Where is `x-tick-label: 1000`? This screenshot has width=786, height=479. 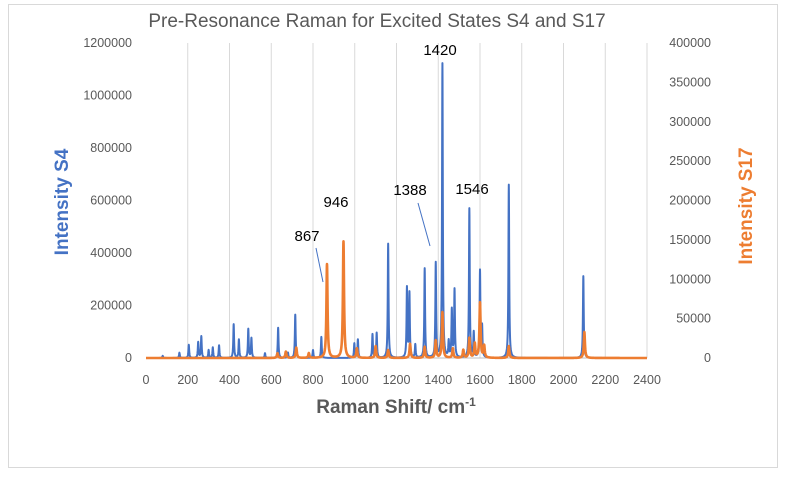
x-tick-label: 1000 is located at coordinates (355, 380).